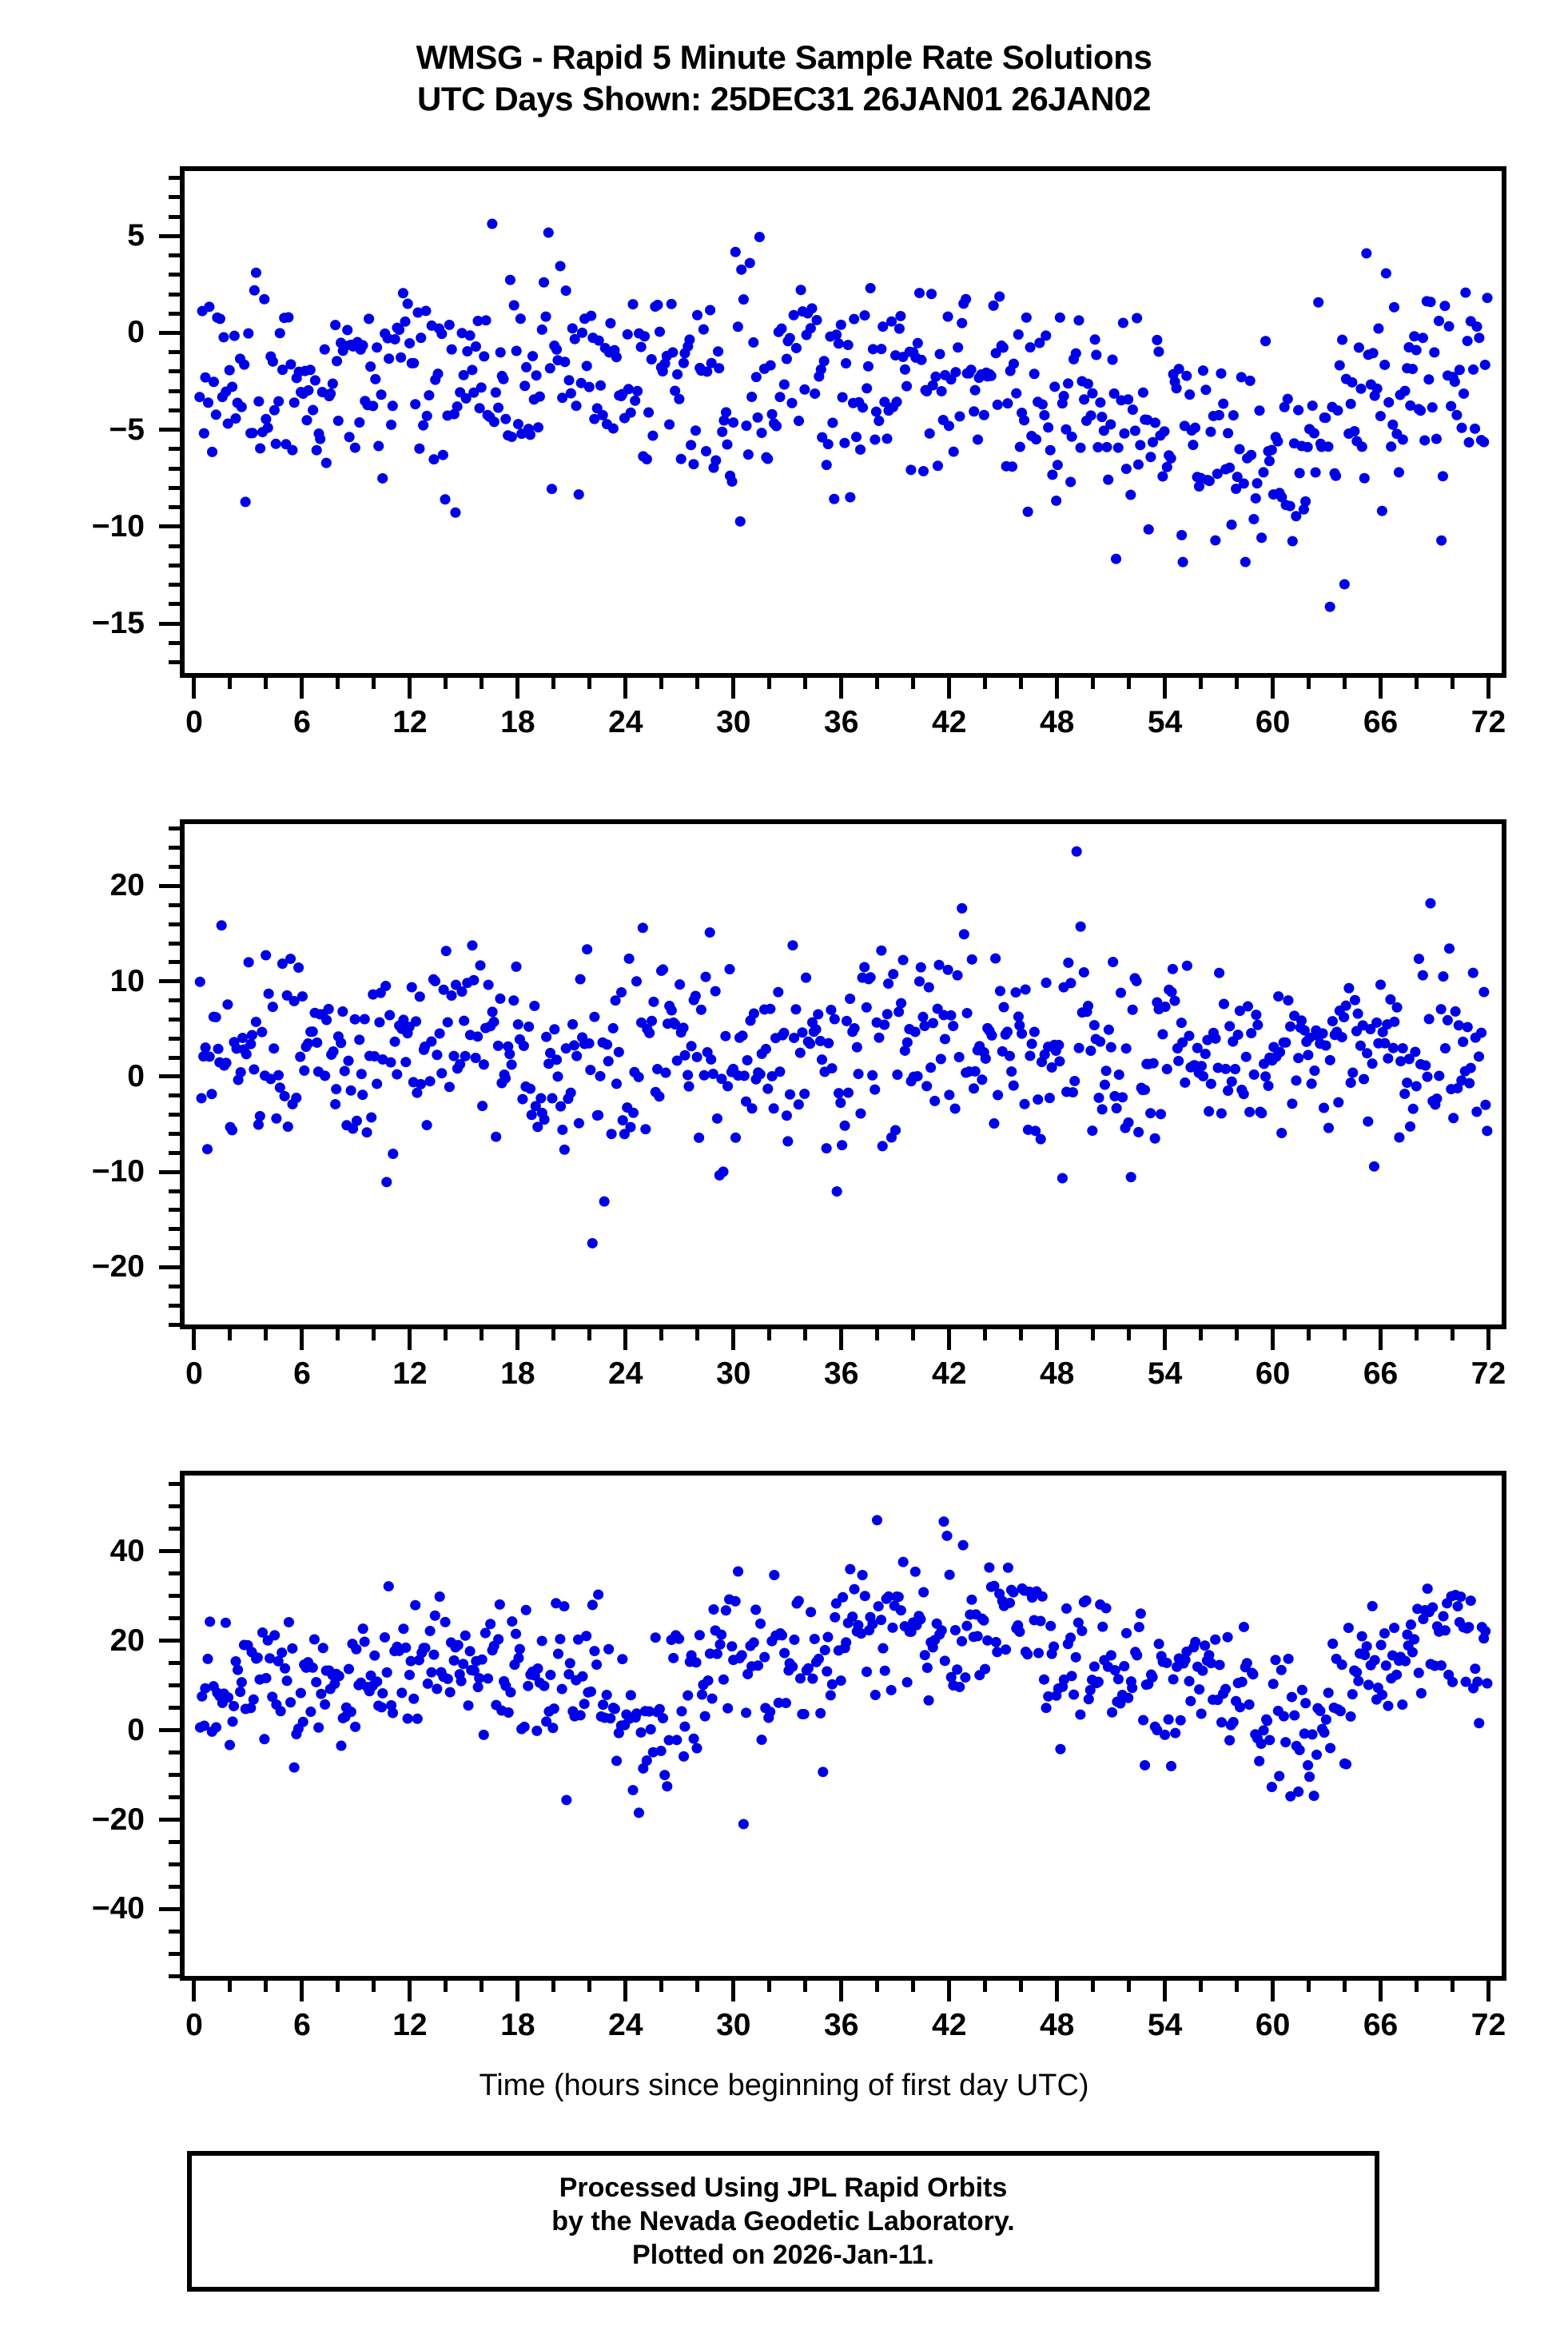 The height and width of the screenshot is (2338, 1568). What do you see at coordinates (169, 526) in the screenshot?
I see `y-tick-major--10` at bounding box center [169, 526].